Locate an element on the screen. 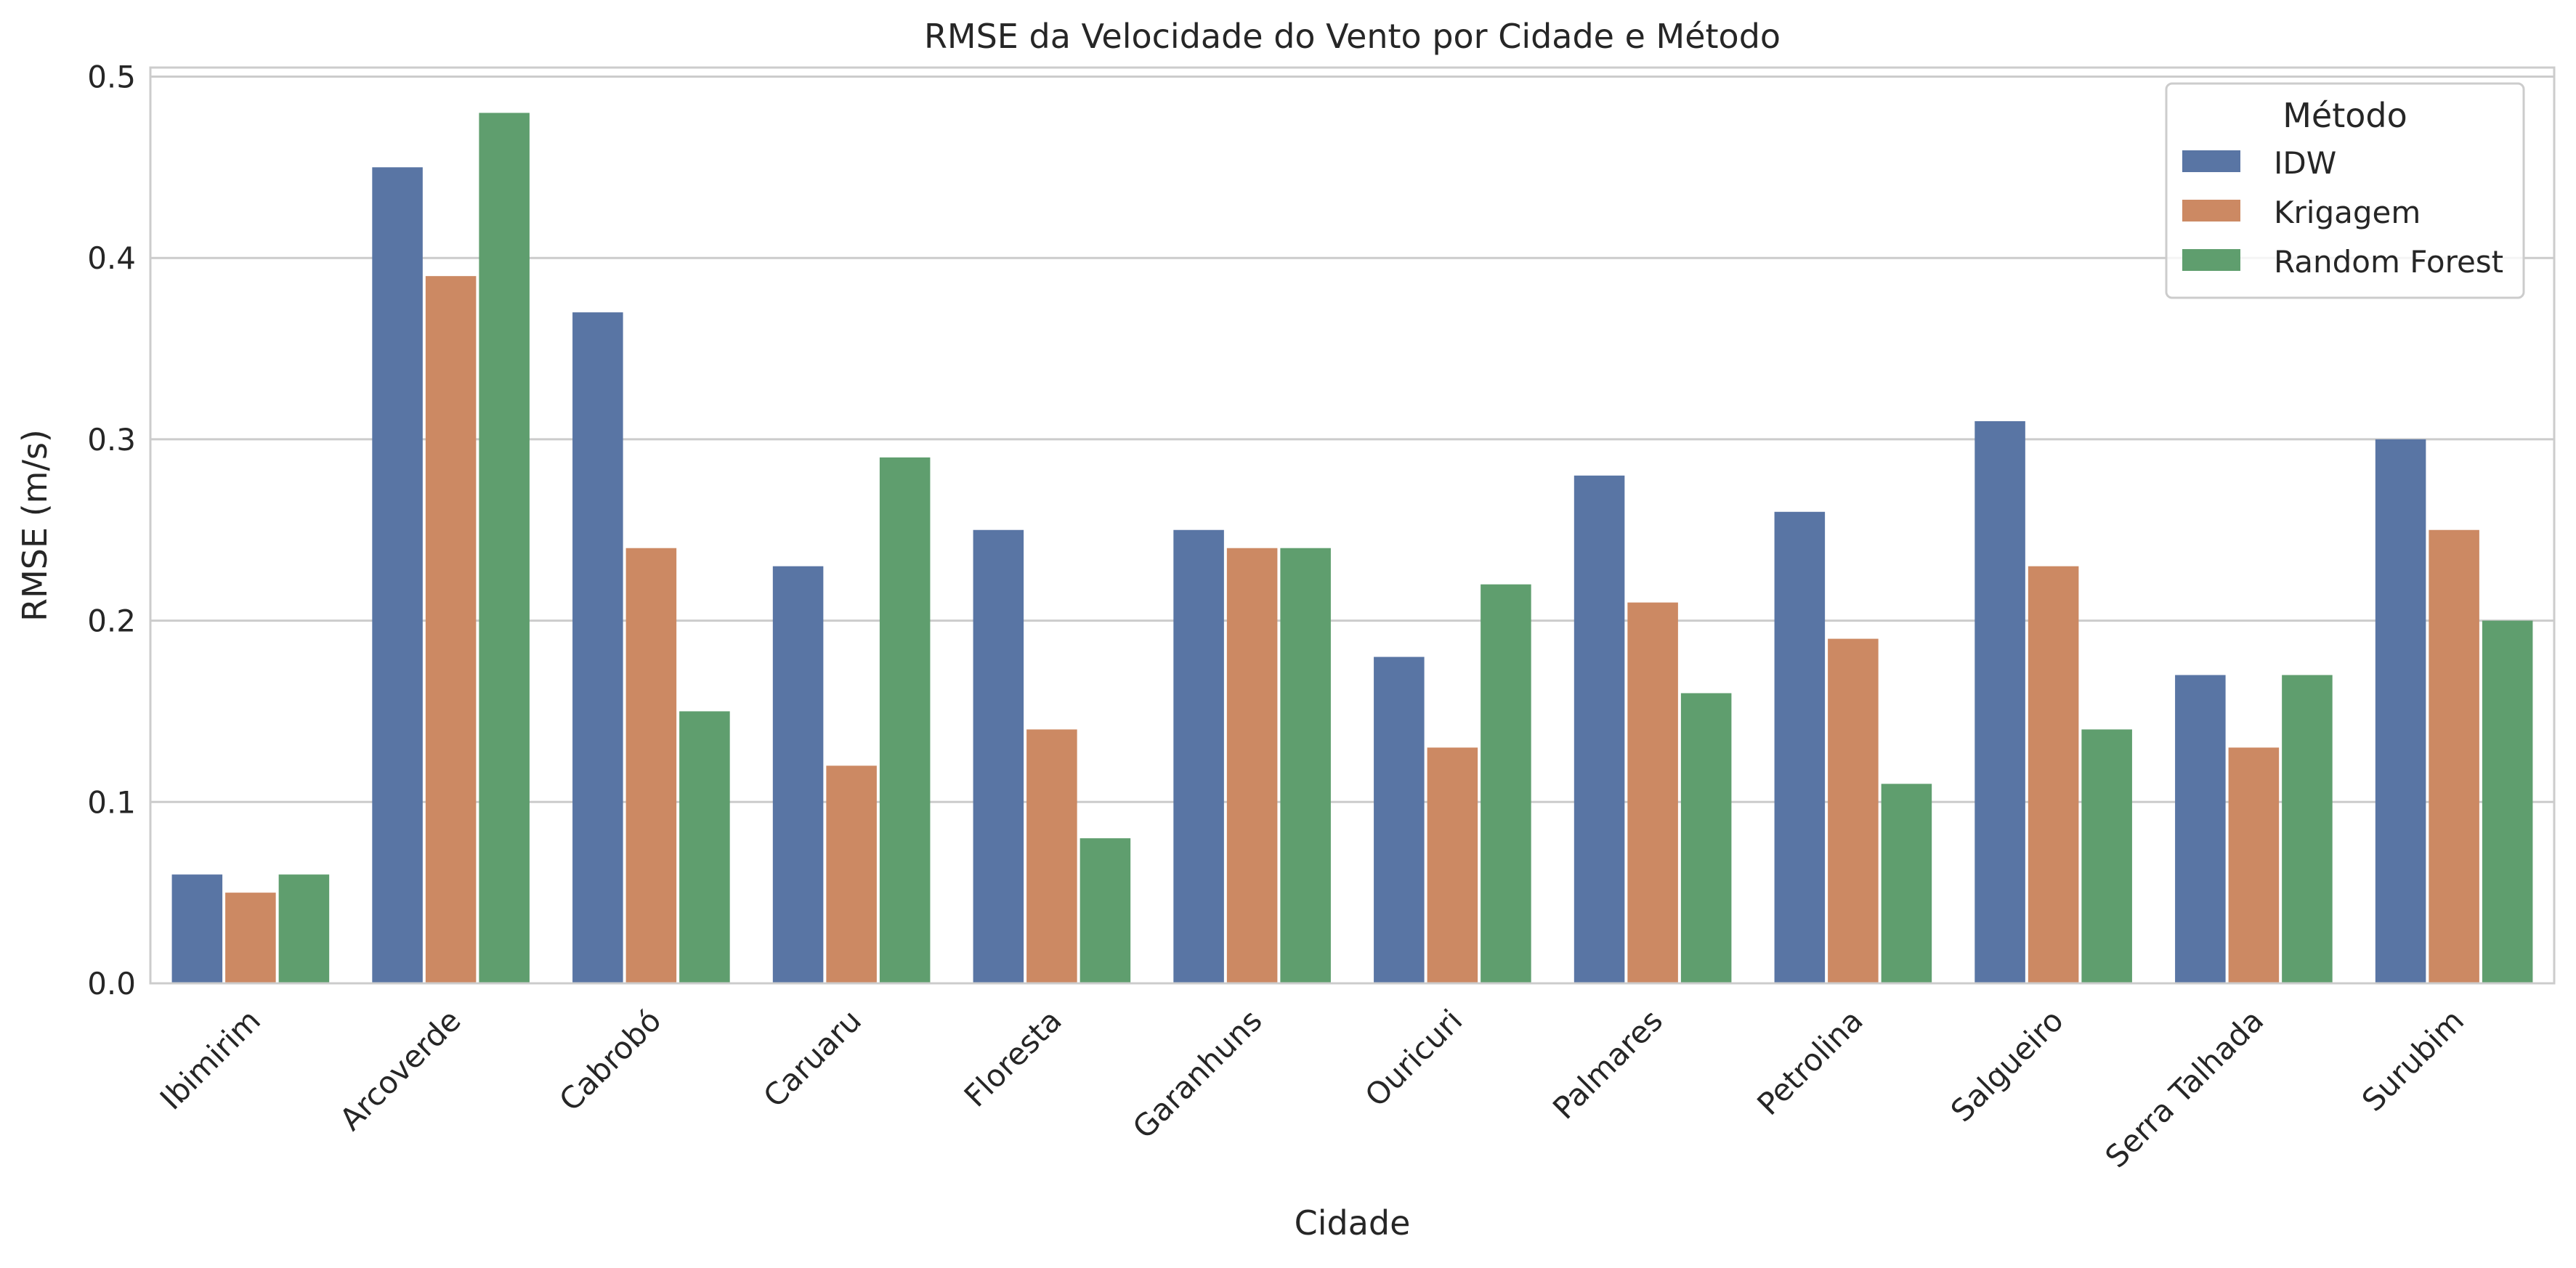  y-tick-label: 0.3 is located at coordinates (111, 440).